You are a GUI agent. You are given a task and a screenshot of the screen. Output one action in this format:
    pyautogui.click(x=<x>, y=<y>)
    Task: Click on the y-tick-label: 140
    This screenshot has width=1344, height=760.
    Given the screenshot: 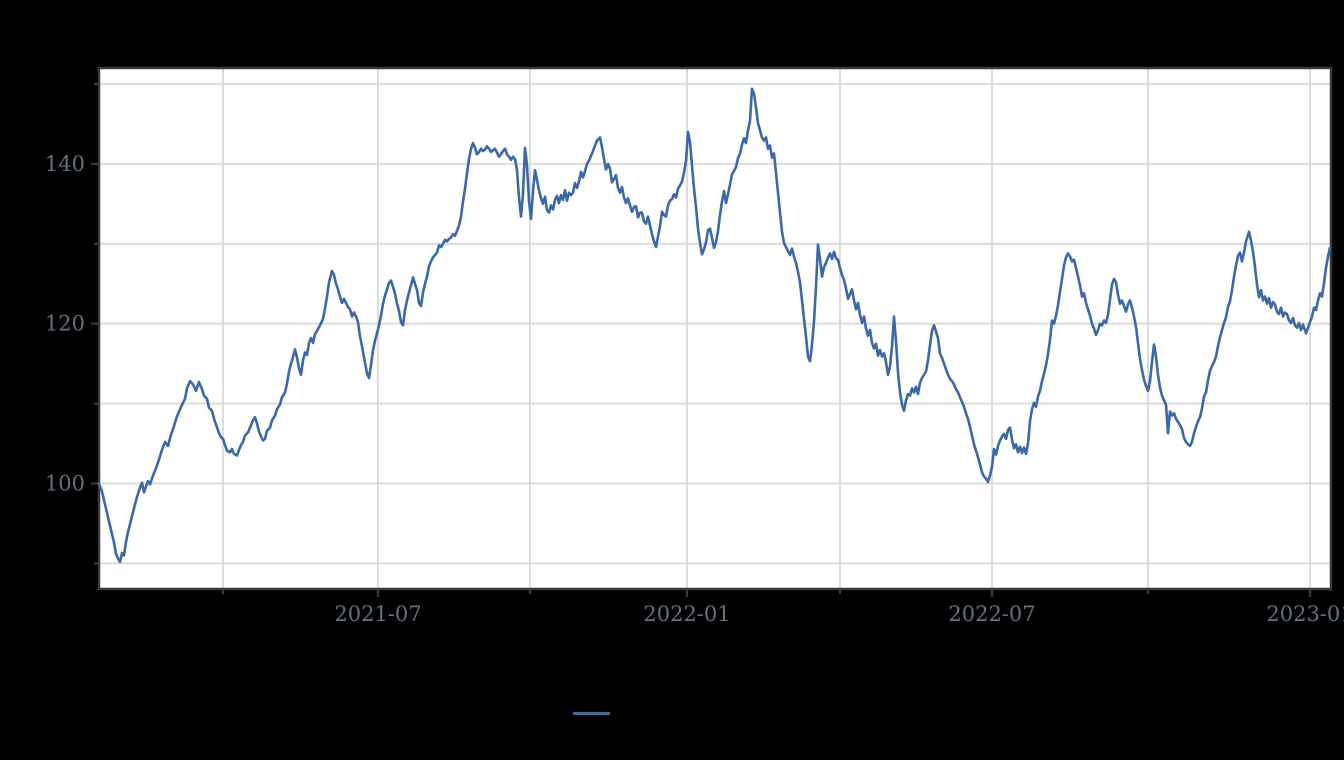 What is the action you would take?
    pyautogui.click(x=65, y=164)
    